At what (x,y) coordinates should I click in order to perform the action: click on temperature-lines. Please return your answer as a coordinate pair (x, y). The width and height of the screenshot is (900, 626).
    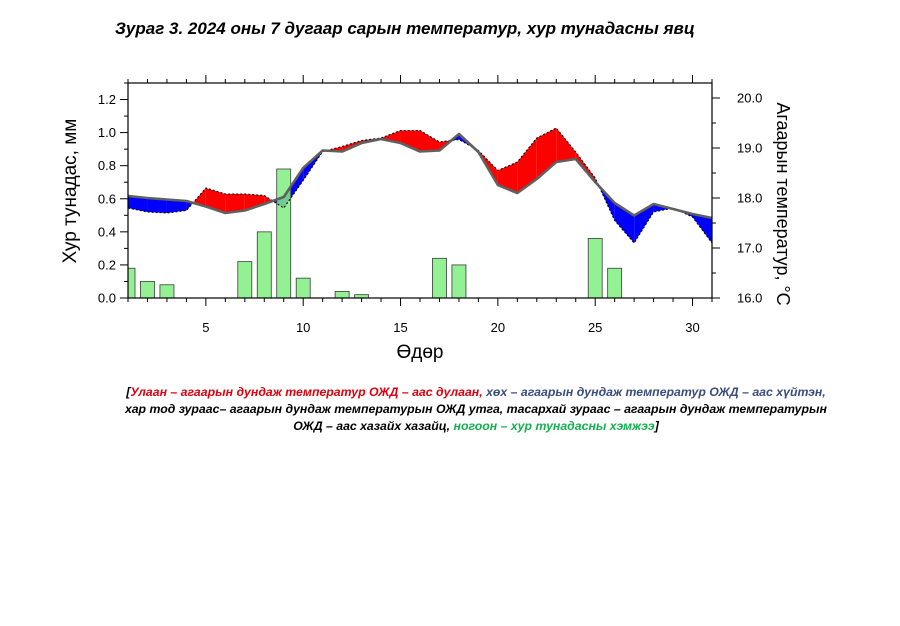
    Looking at the image, I should click on (420, 185).